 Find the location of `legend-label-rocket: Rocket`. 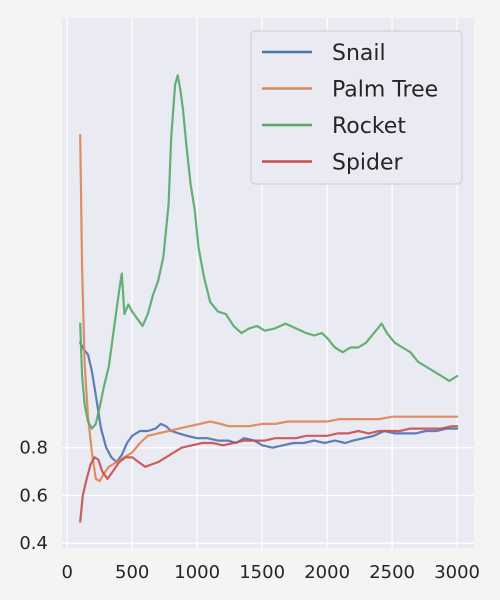

legend-label-rocket: Rocket is located at coordinates (369, 126).